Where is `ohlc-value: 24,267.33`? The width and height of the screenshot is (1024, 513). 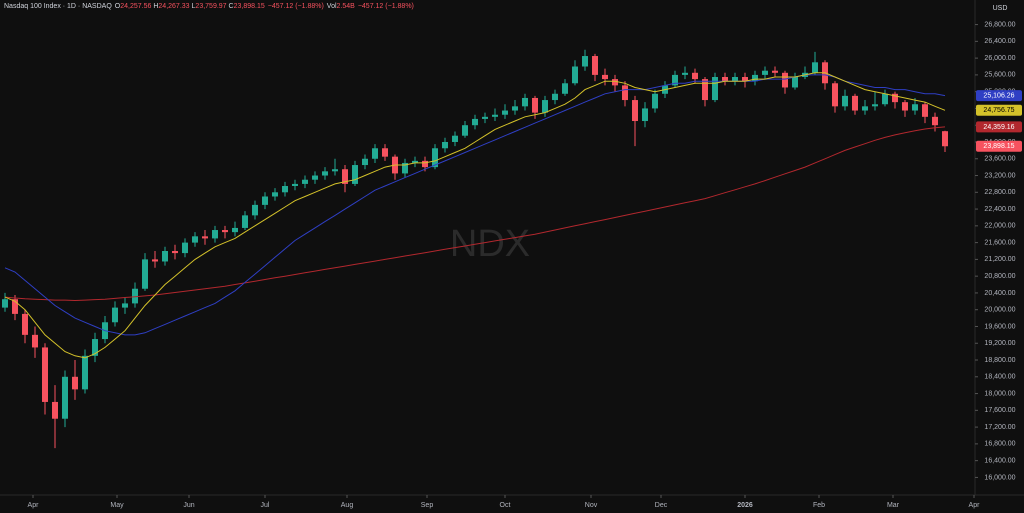 ohlc-value: 24,267.33 is located at coordinates (174, 6).